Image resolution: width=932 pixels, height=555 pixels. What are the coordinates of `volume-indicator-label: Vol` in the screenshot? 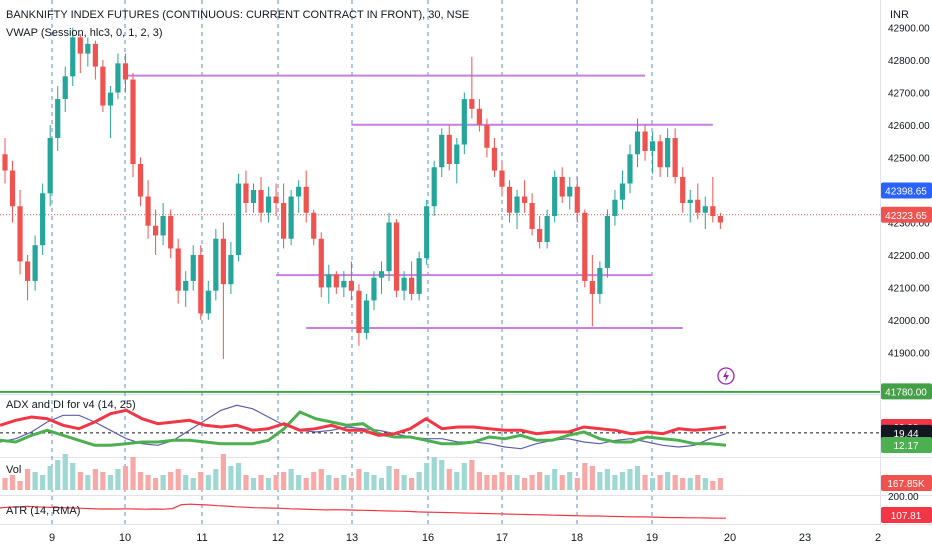 It's located at (14, 470).